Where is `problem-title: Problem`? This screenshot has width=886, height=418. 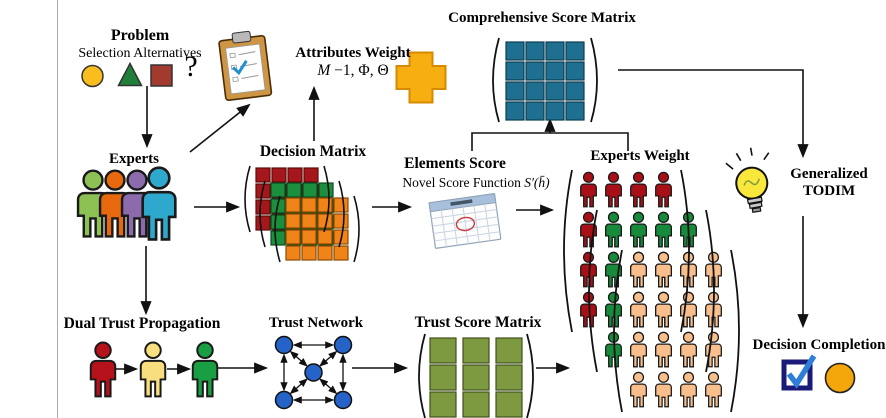 problem-title: Problem is located at coordinates (140, 35).